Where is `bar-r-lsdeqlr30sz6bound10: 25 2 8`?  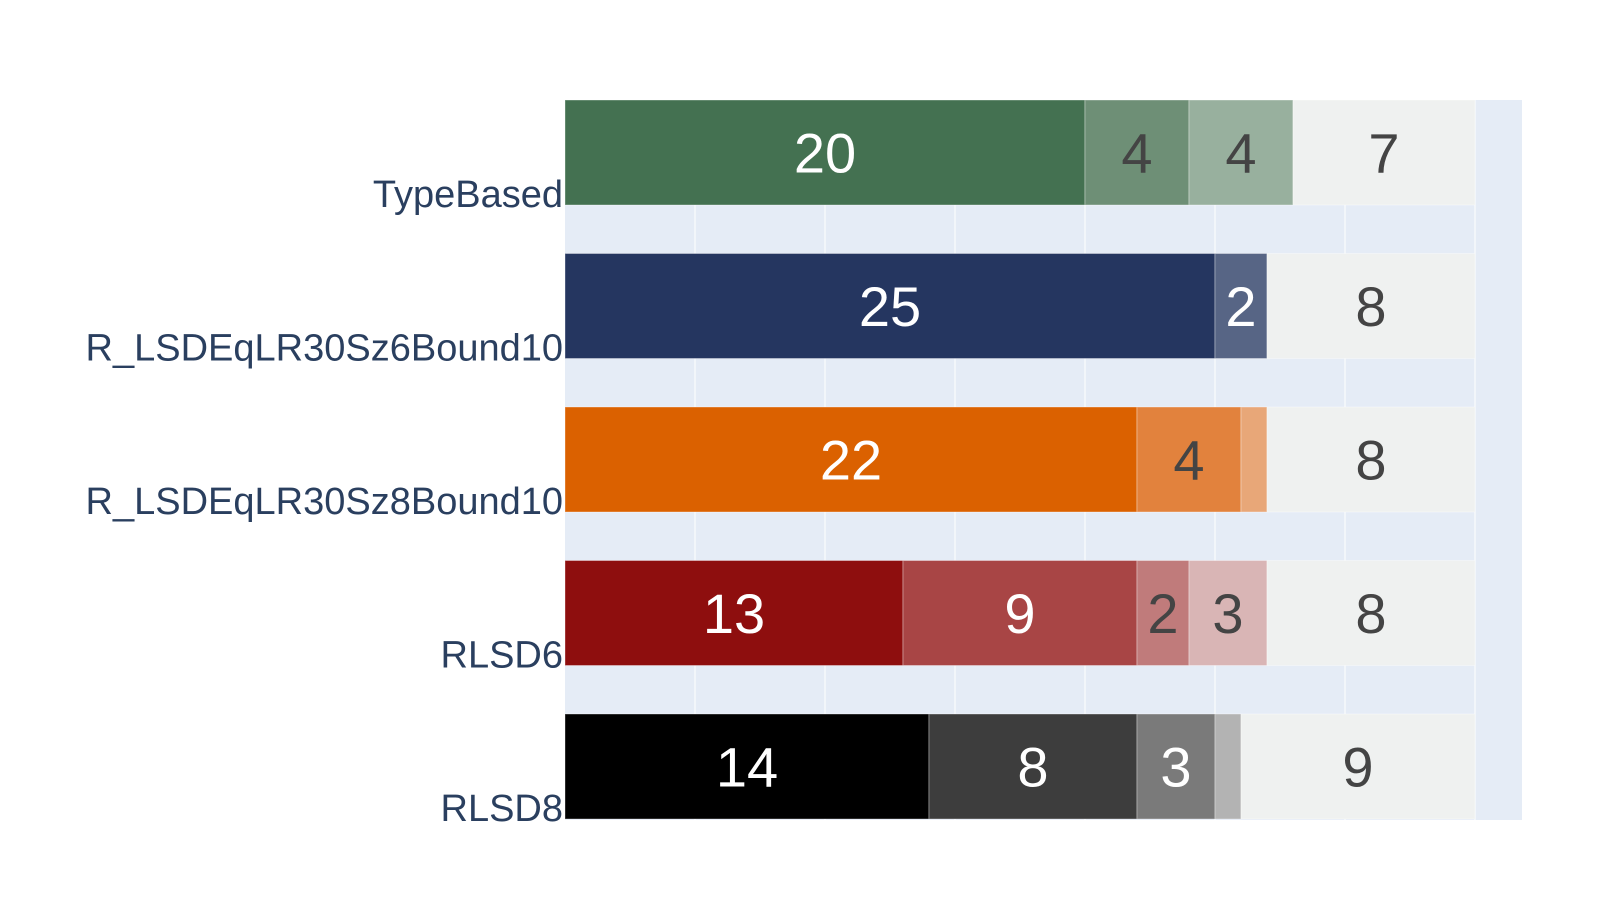 bar-r-lsdeqlr30sz6bound10: 25 2 8 is located at coordinates (1020, 306).